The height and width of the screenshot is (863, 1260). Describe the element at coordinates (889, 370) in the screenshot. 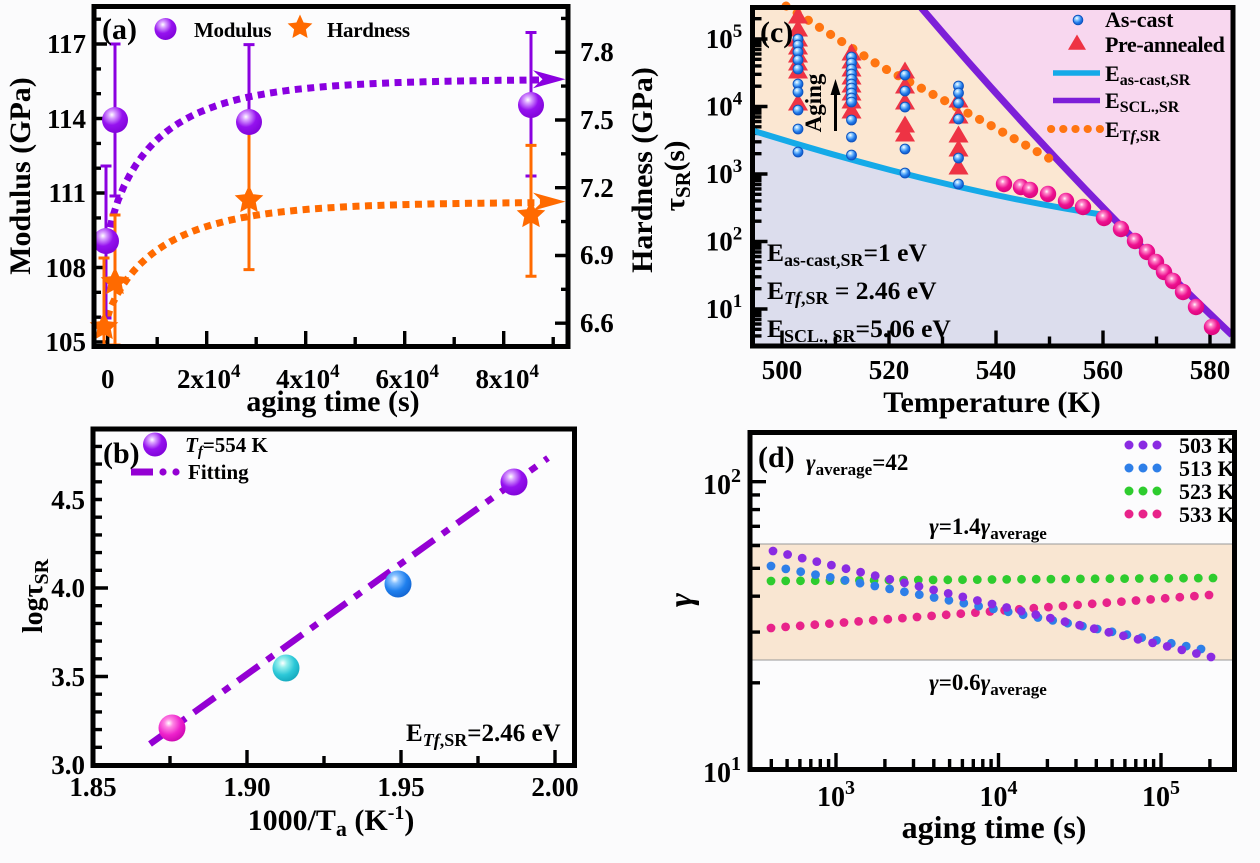

I see `svg-text: 520` at that location.